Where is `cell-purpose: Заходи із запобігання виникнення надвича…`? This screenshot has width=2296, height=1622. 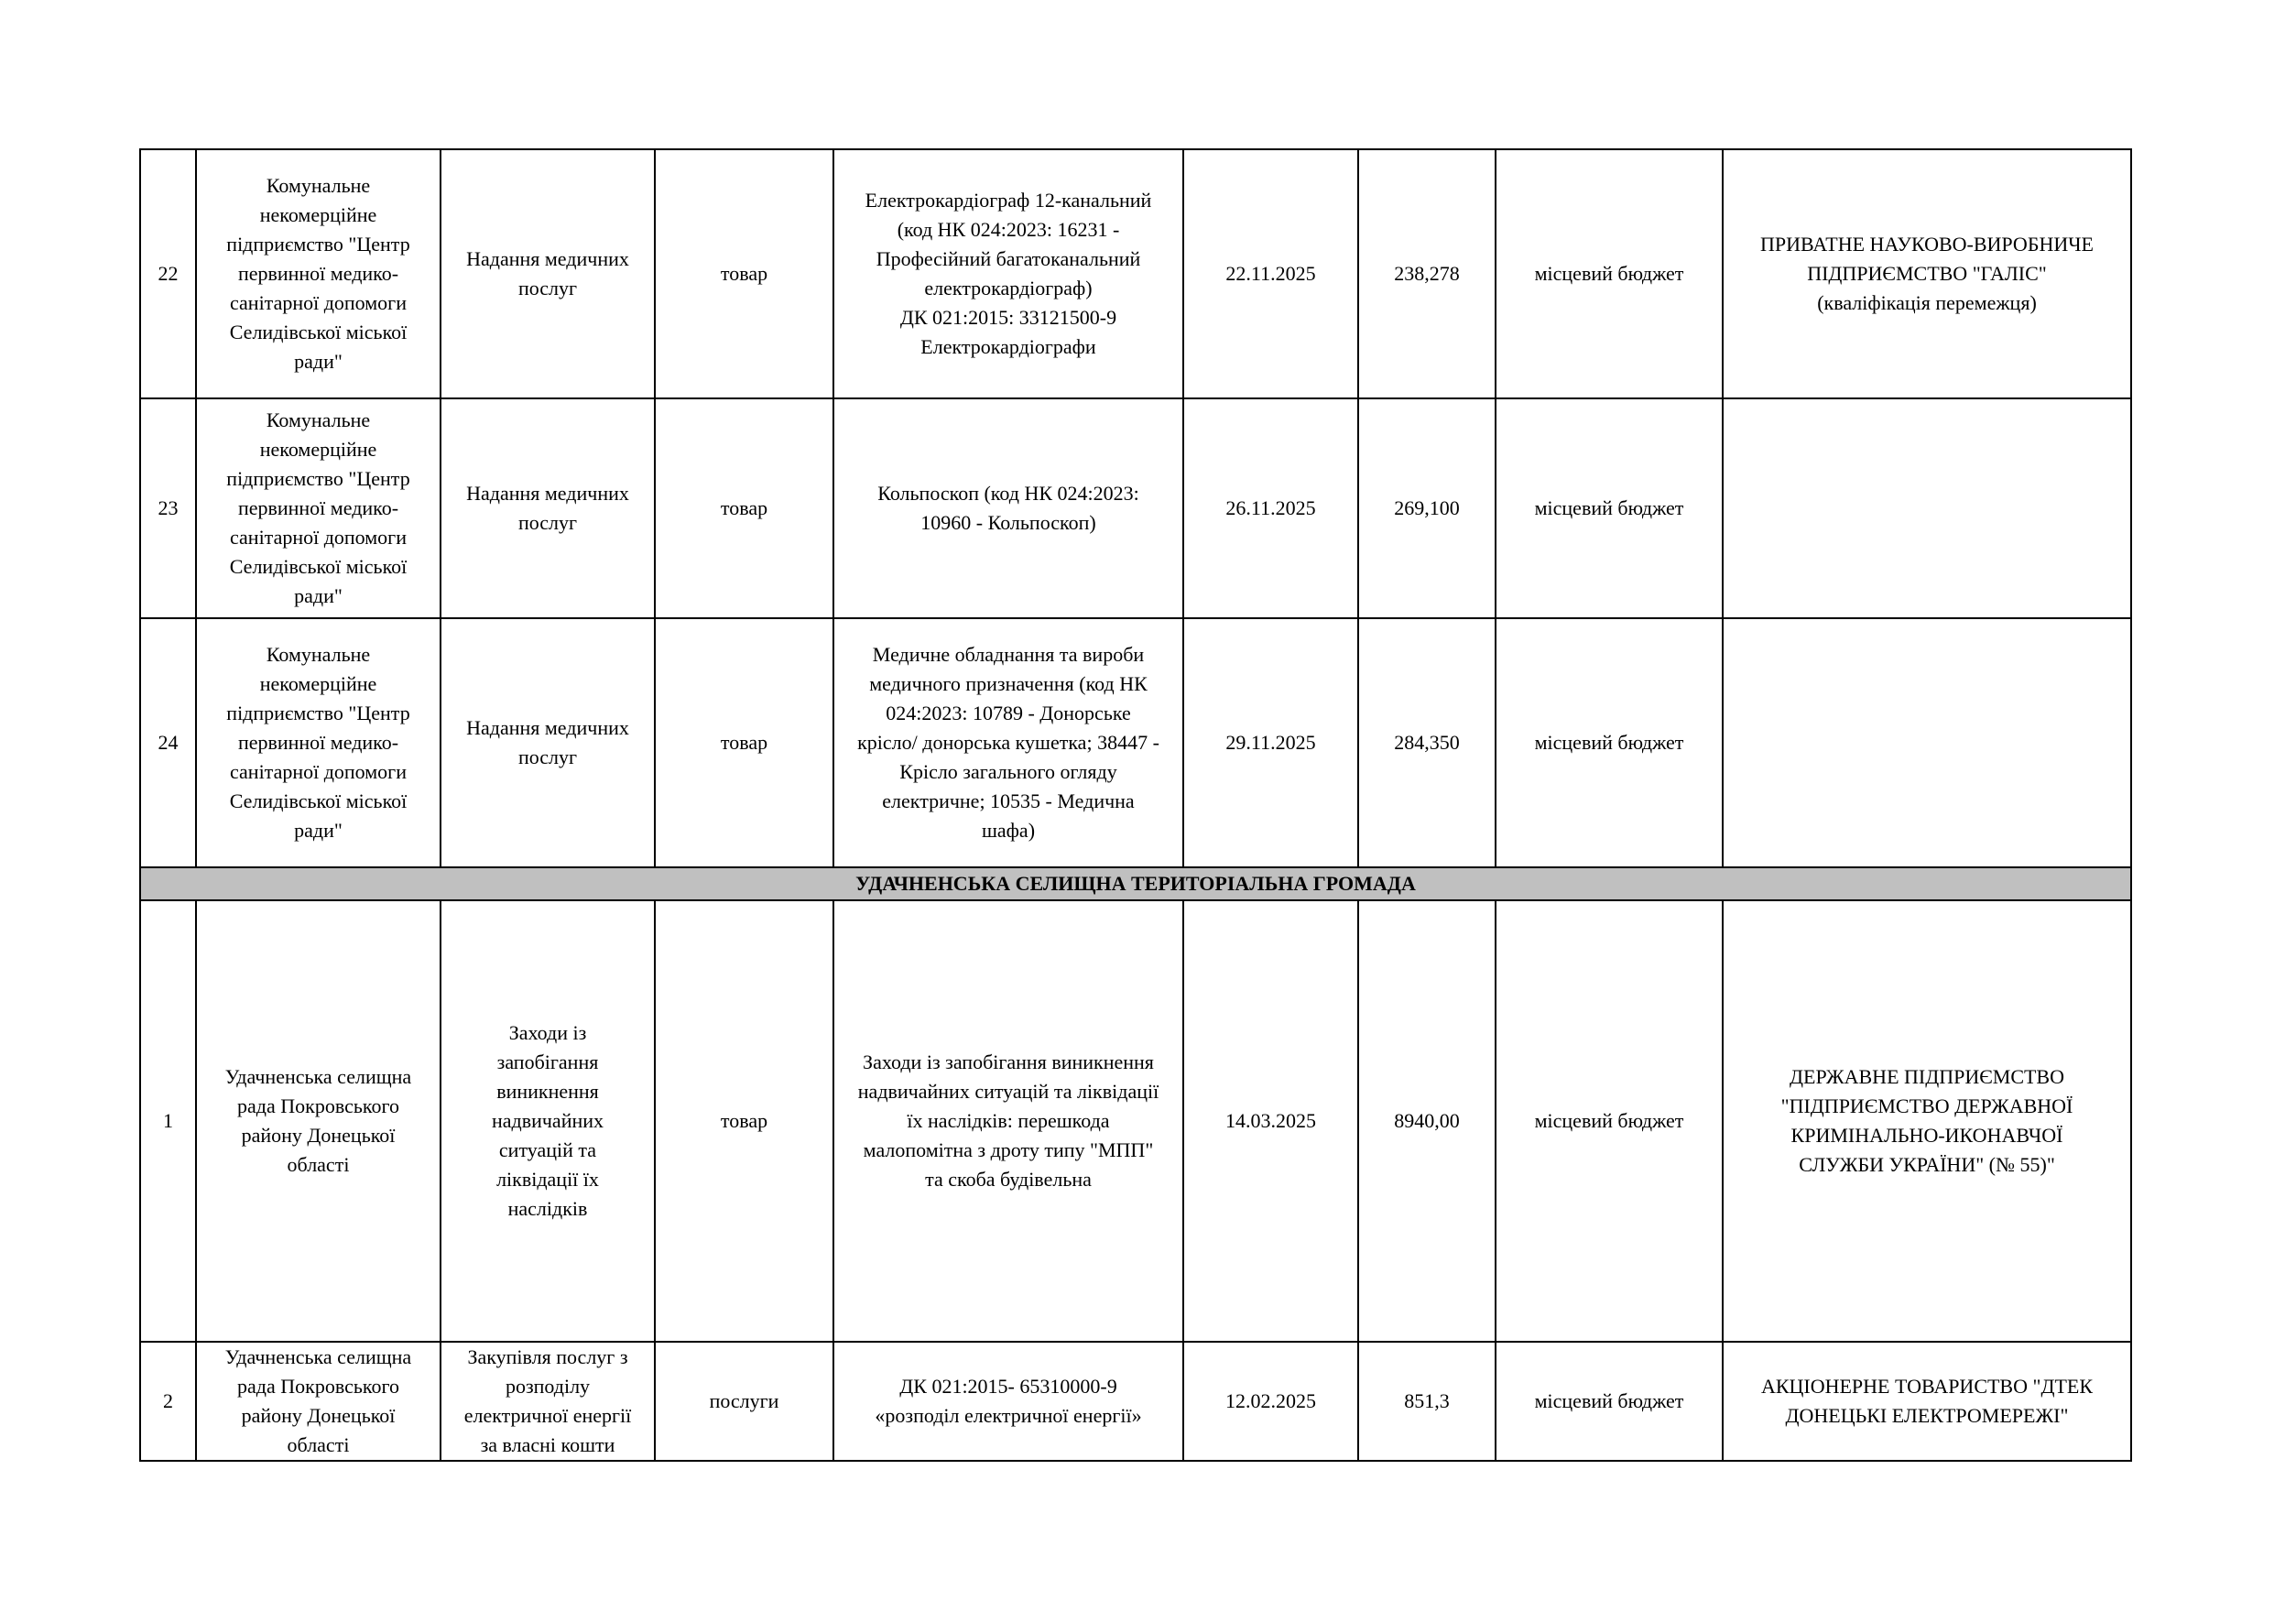 cell-purpose: Заходи із запобігання виникнення надвича… is located at coordinates (548, 1121).